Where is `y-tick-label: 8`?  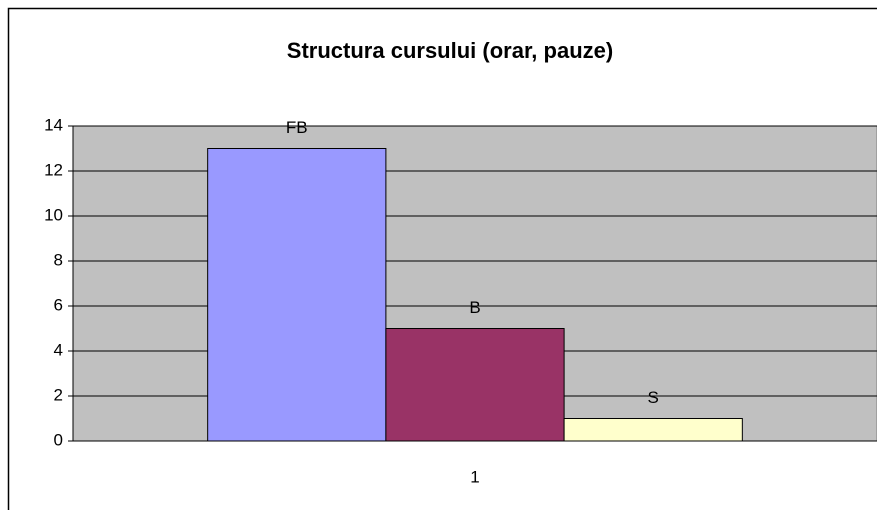 y-tick-label: 8 is located at coordinates (58, 259).